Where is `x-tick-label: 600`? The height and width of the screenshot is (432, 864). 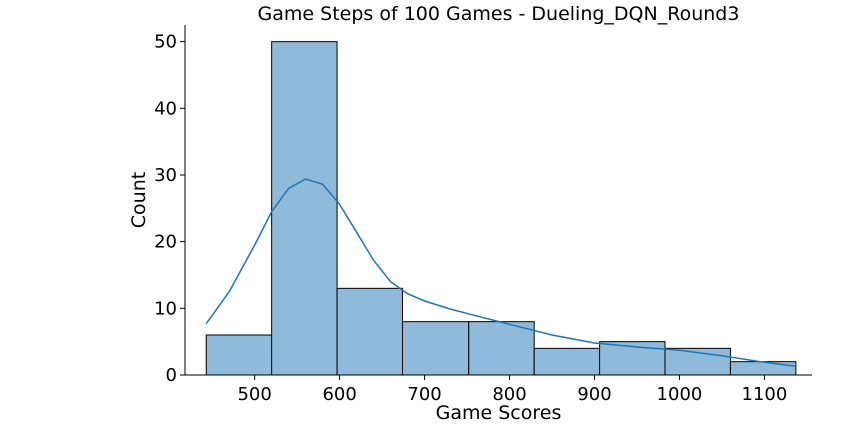 x-tick-label: 600 is located at coordinates (339, 394).